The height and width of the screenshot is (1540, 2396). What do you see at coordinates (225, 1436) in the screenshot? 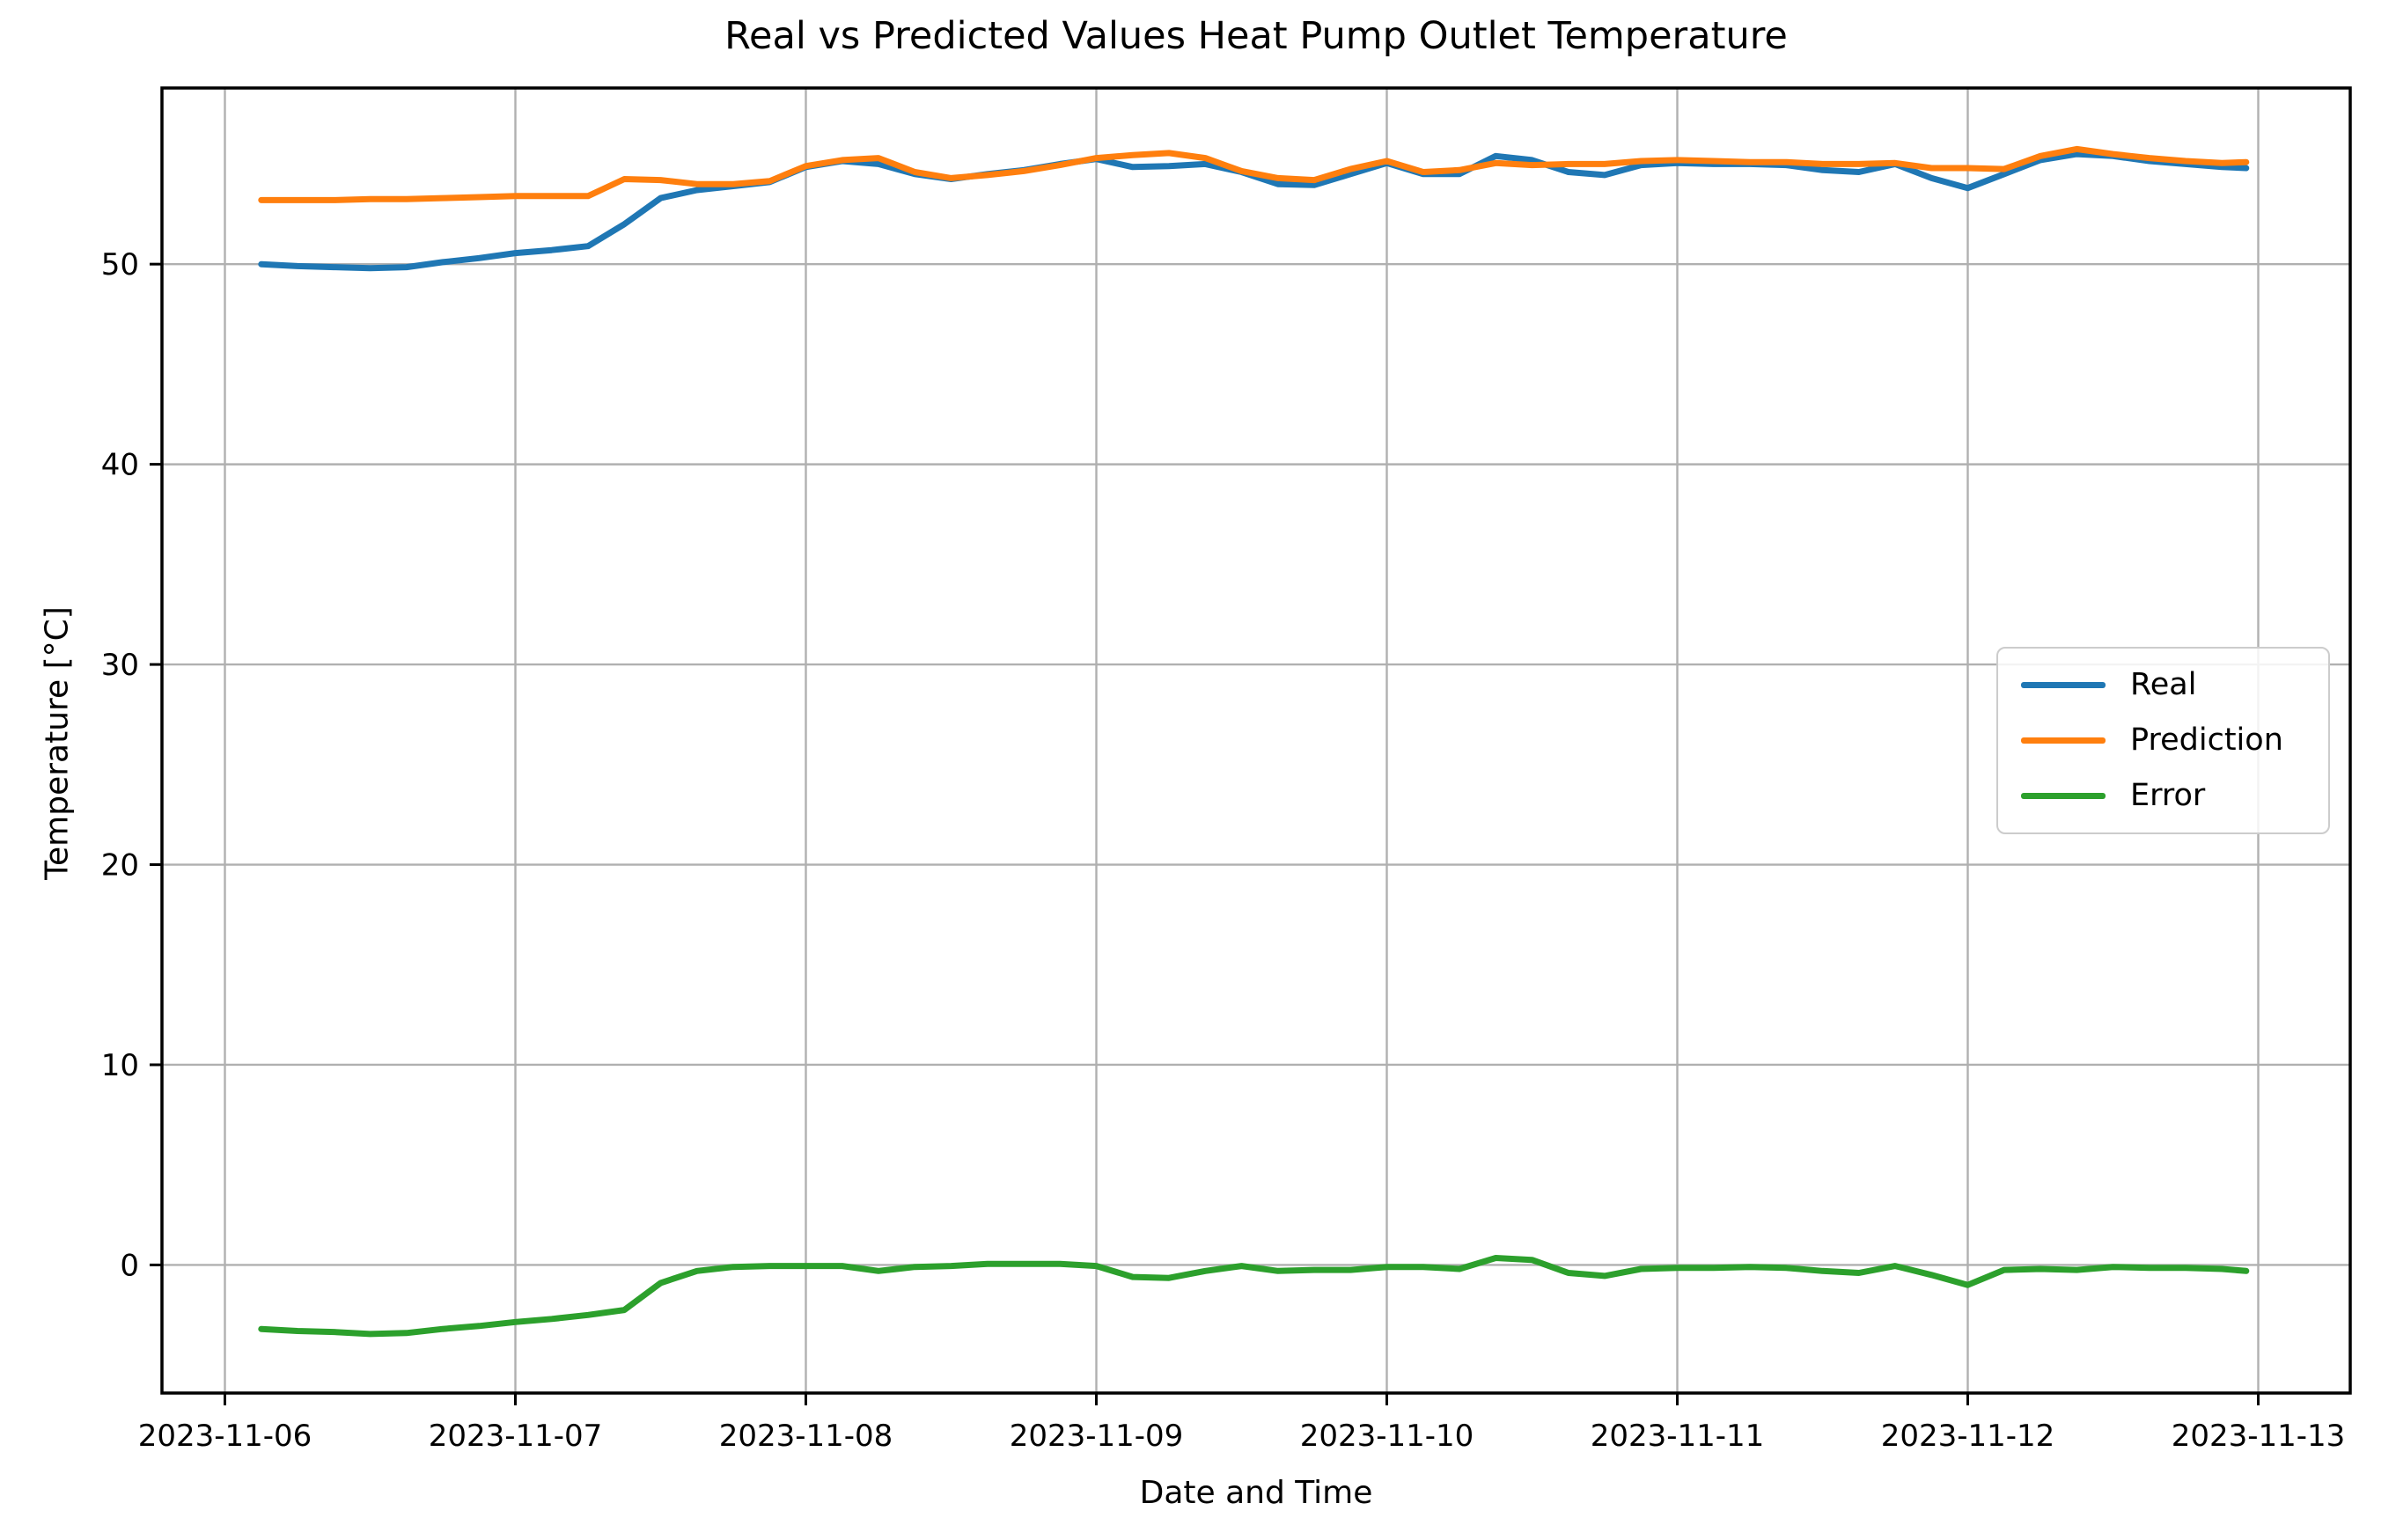
I see `x-tick-label: 2023-11-06` at bounding box center [225, 1436].